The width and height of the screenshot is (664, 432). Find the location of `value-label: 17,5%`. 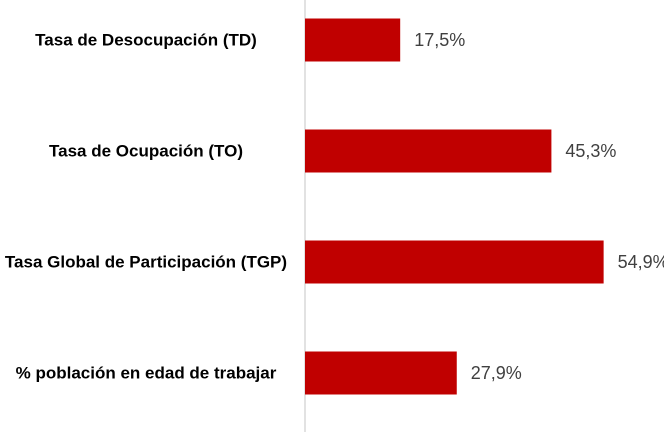

value-label: 17,5% is located at coordinates (439, 40).